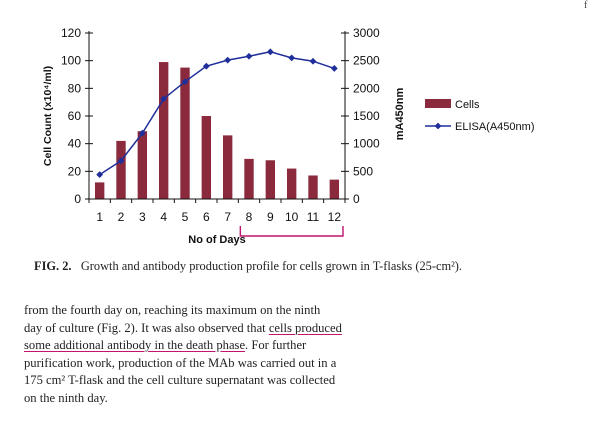  What do you see at coordinates (276, 345) in the screenshot?
I see `body-segment: . For further` at bounding box center [276, 345].